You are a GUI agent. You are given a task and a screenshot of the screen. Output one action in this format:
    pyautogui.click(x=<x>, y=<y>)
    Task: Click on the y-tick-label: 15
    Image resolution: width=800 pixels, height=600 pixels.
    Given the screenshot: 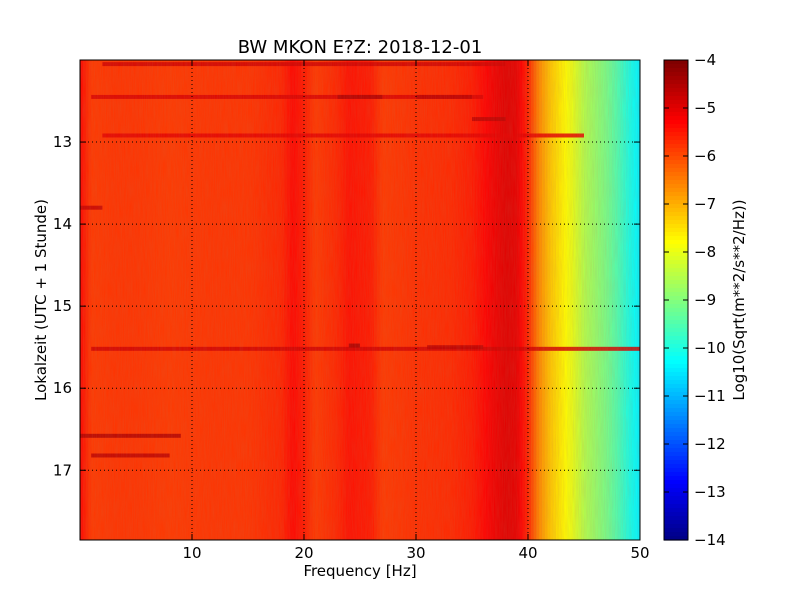 What is the action you would take?
    pyautogui.click(x=62, y=306)
    